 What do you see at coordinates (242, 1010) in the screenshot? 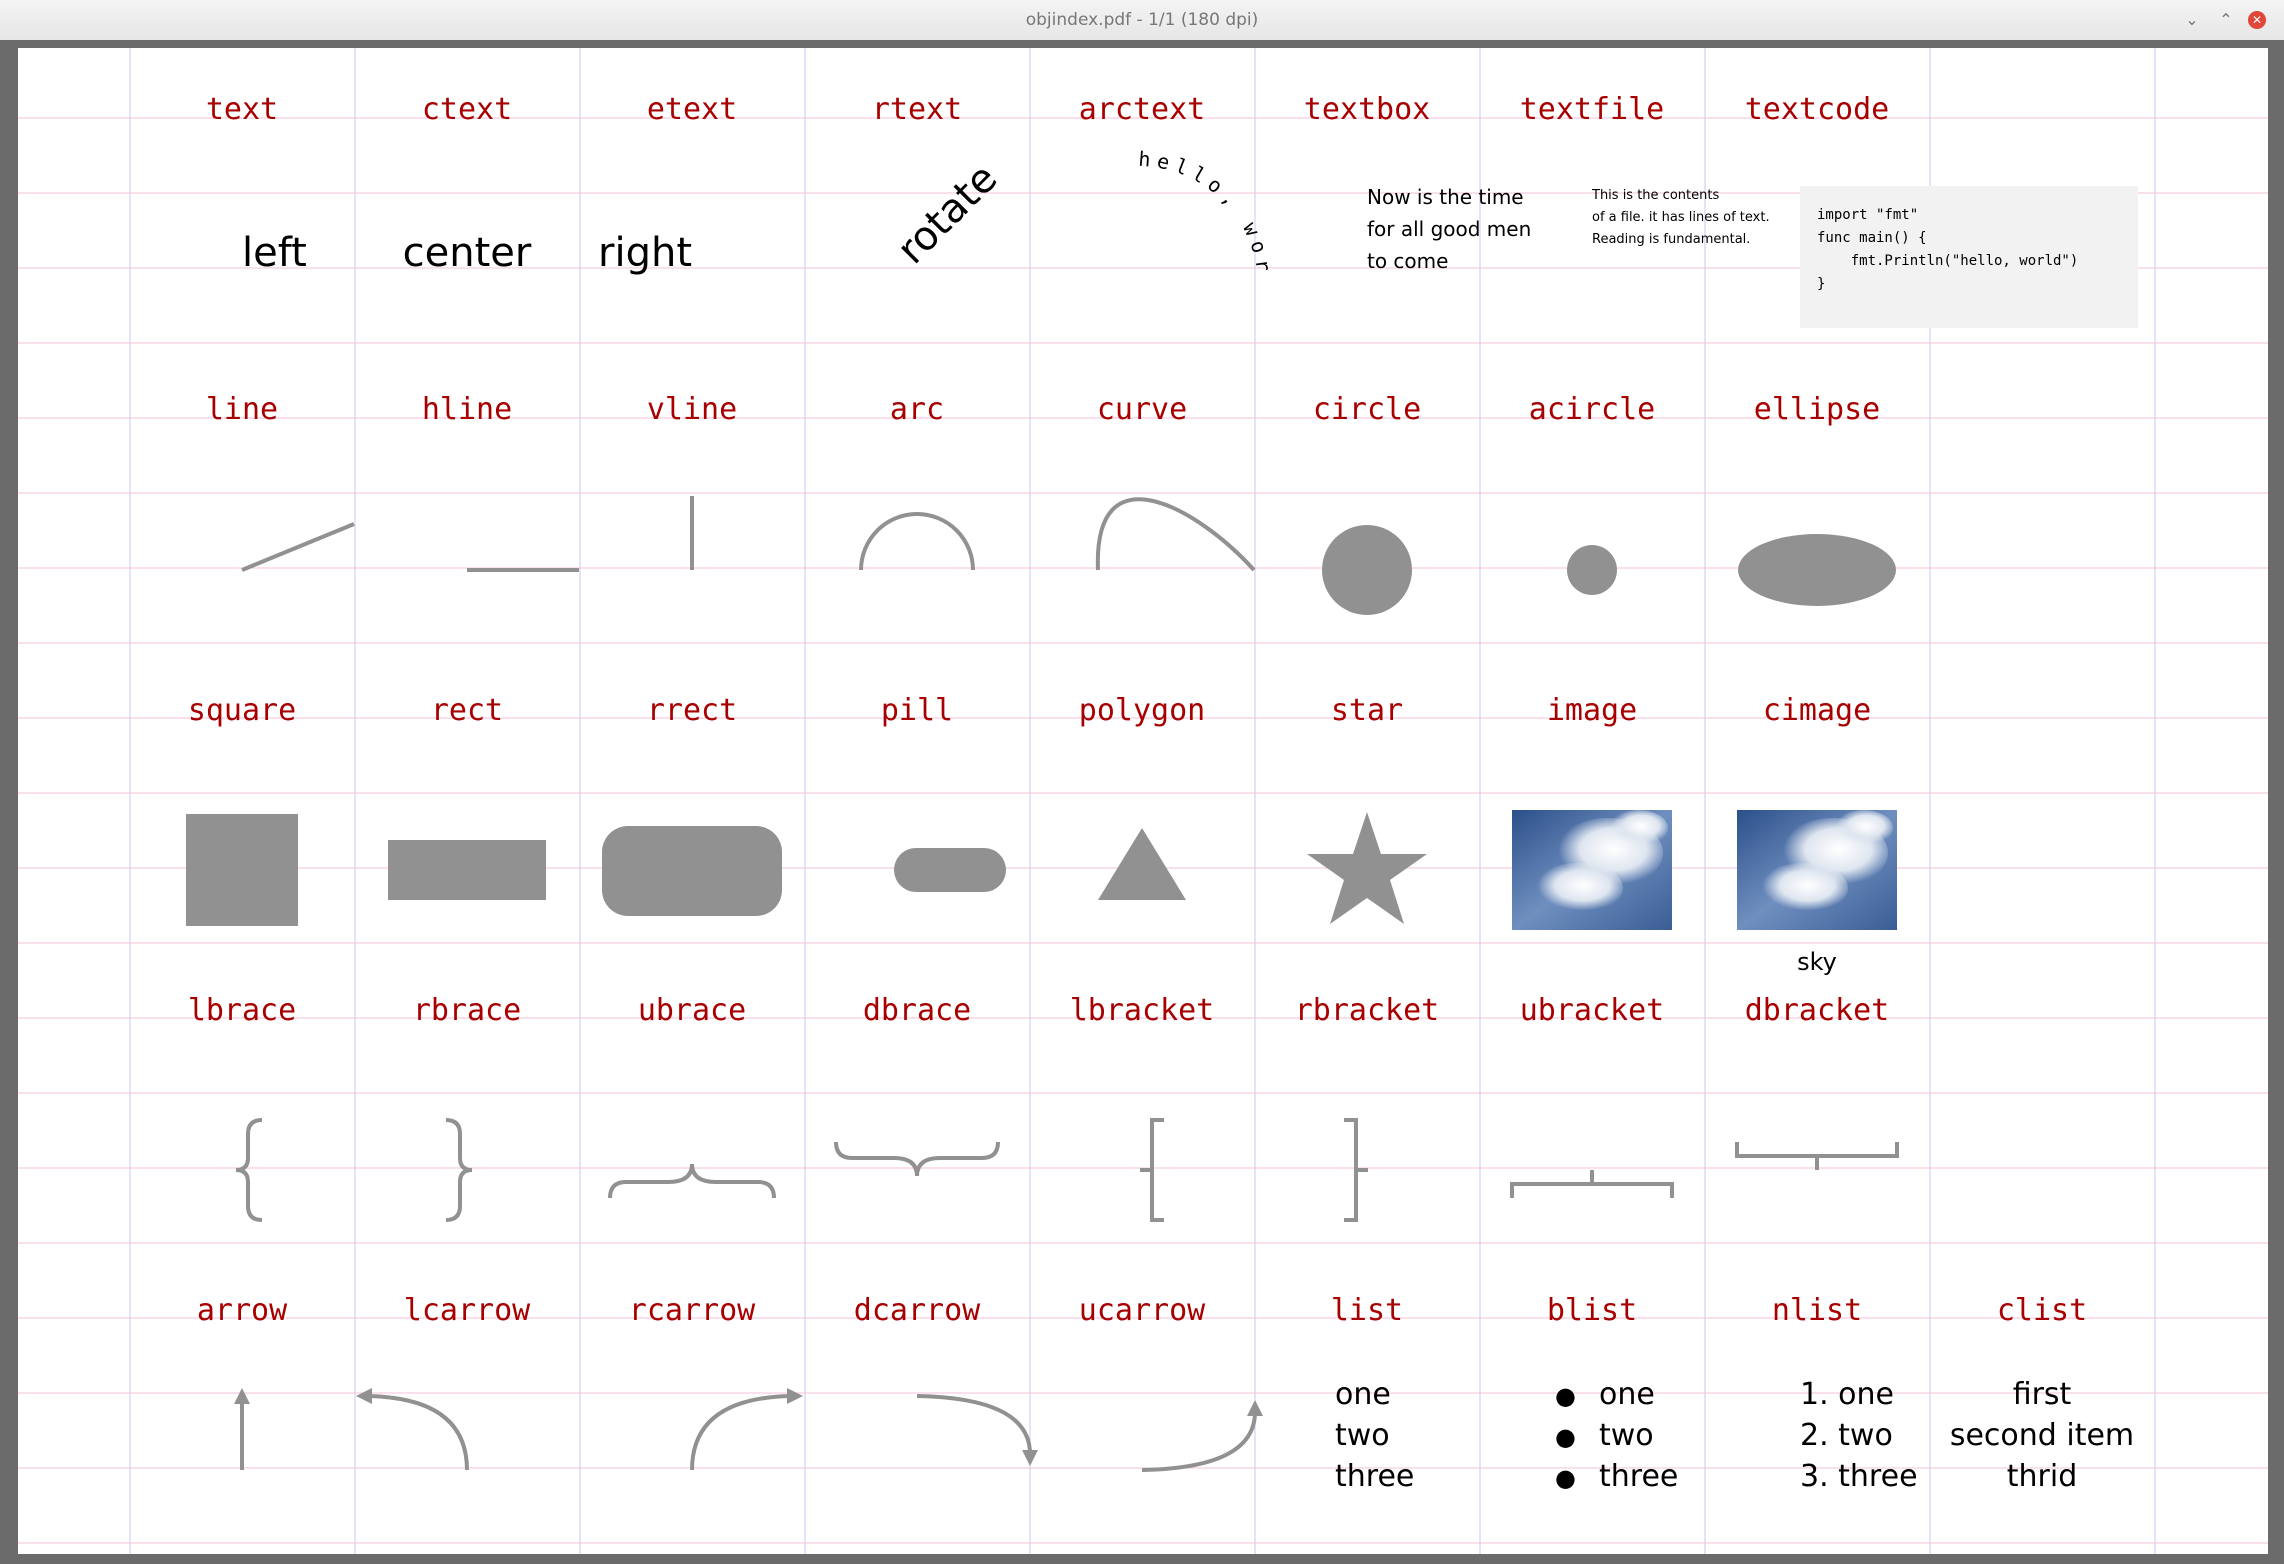
I see `label-lbrace: lbrace` at bounding box center [242, 1010].